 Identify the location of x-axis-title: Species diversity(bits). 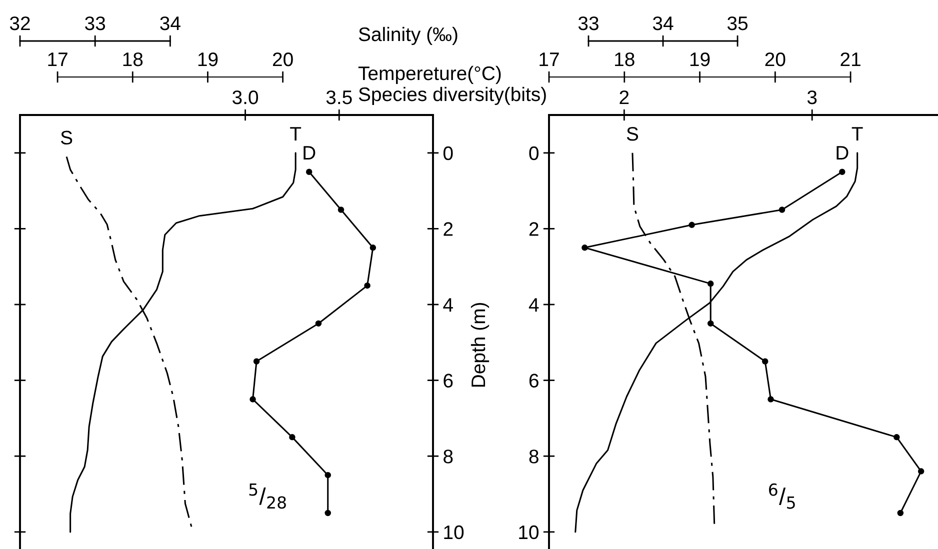
(452, 96).